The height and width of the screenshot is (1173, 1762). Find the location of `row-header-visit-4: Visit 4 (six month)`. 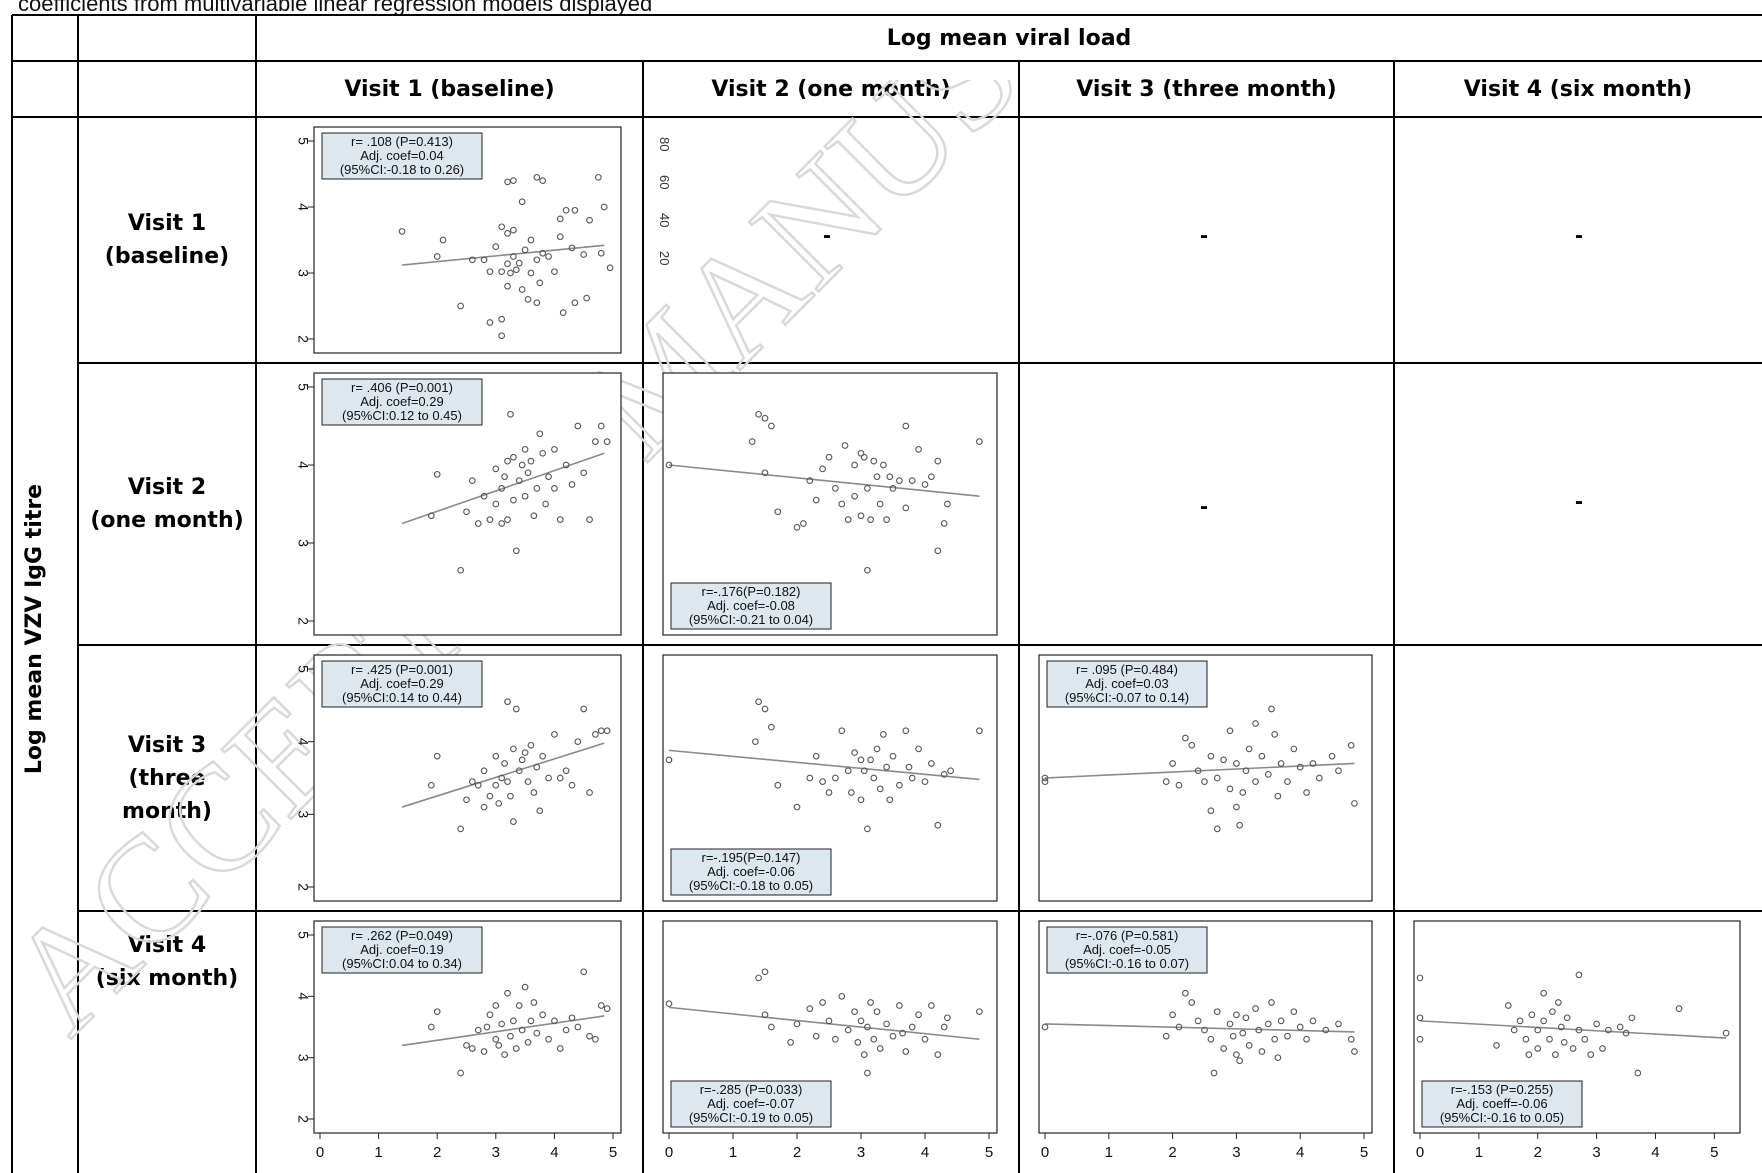

row-header-visit-4: Visit 4 (six month) is located at coordinates (167, 971).